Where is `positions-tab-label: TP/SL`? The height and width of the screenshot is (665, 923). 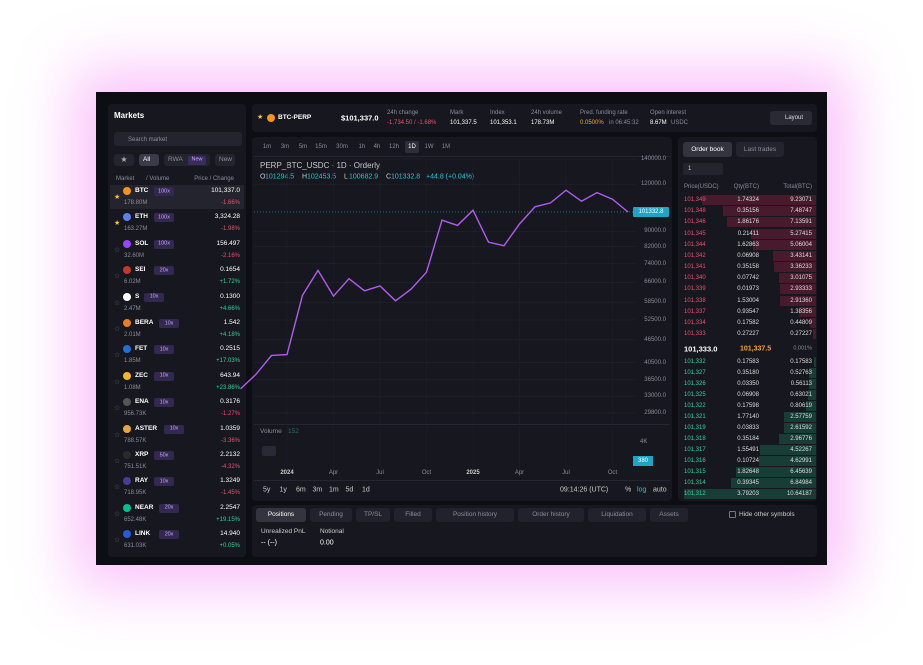
positions-tab-label: TP/SL is located at coordinates (373, 514).